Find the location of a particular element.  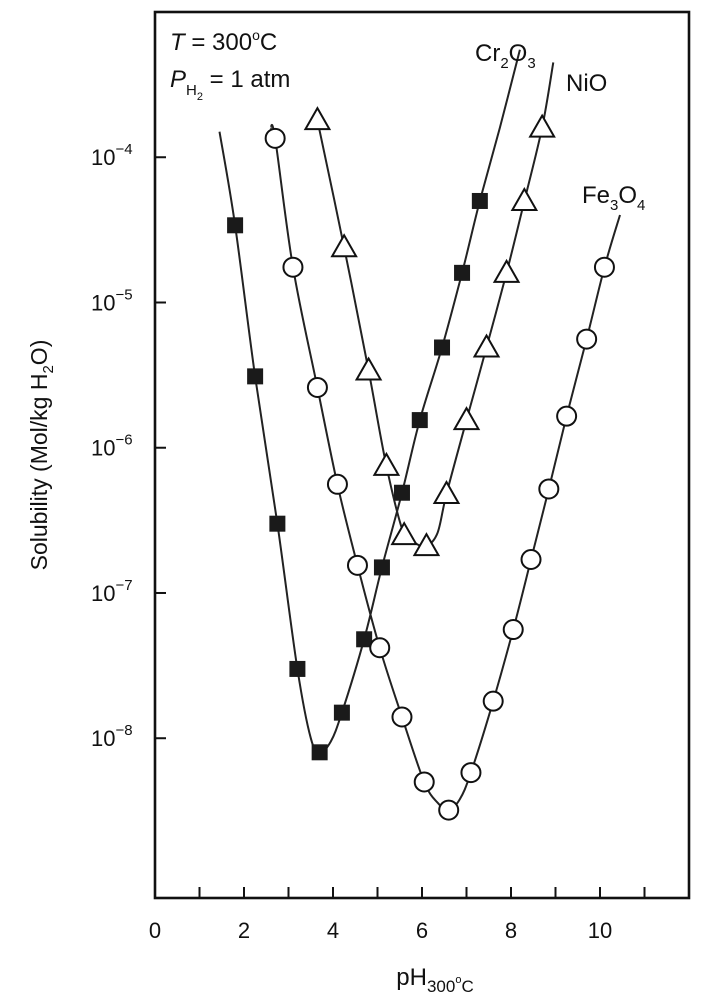

y-tick-label: 10⁻⁵ is located at coordinates (112, 300).